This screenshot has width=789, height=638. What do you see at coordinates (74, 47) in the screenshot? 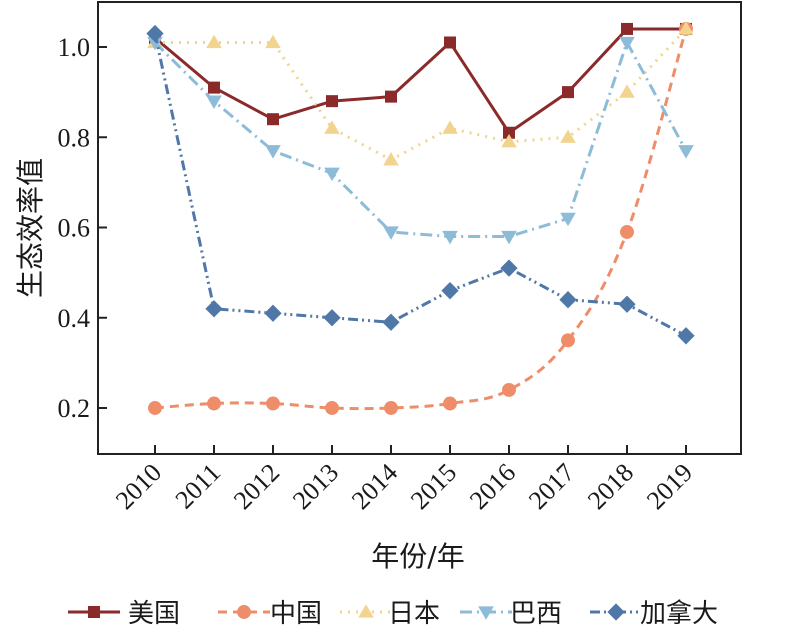
I see `y-tick-label: 1.0` at bounding box center [74, 47].